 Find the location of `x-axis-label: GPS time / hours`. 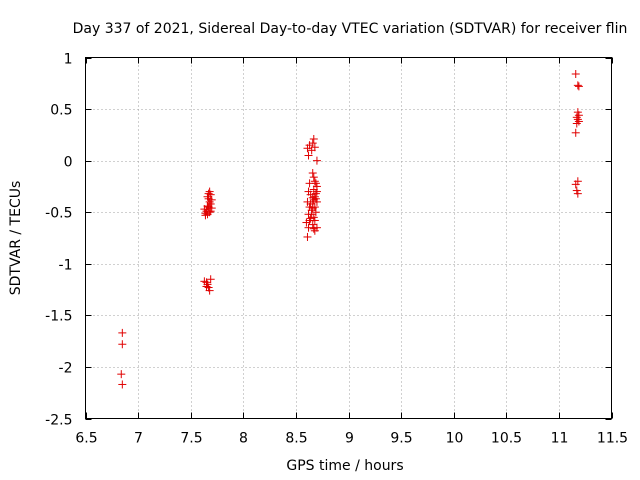

x-axis-label: GPS time / hours is located at coordinates (344, 466).